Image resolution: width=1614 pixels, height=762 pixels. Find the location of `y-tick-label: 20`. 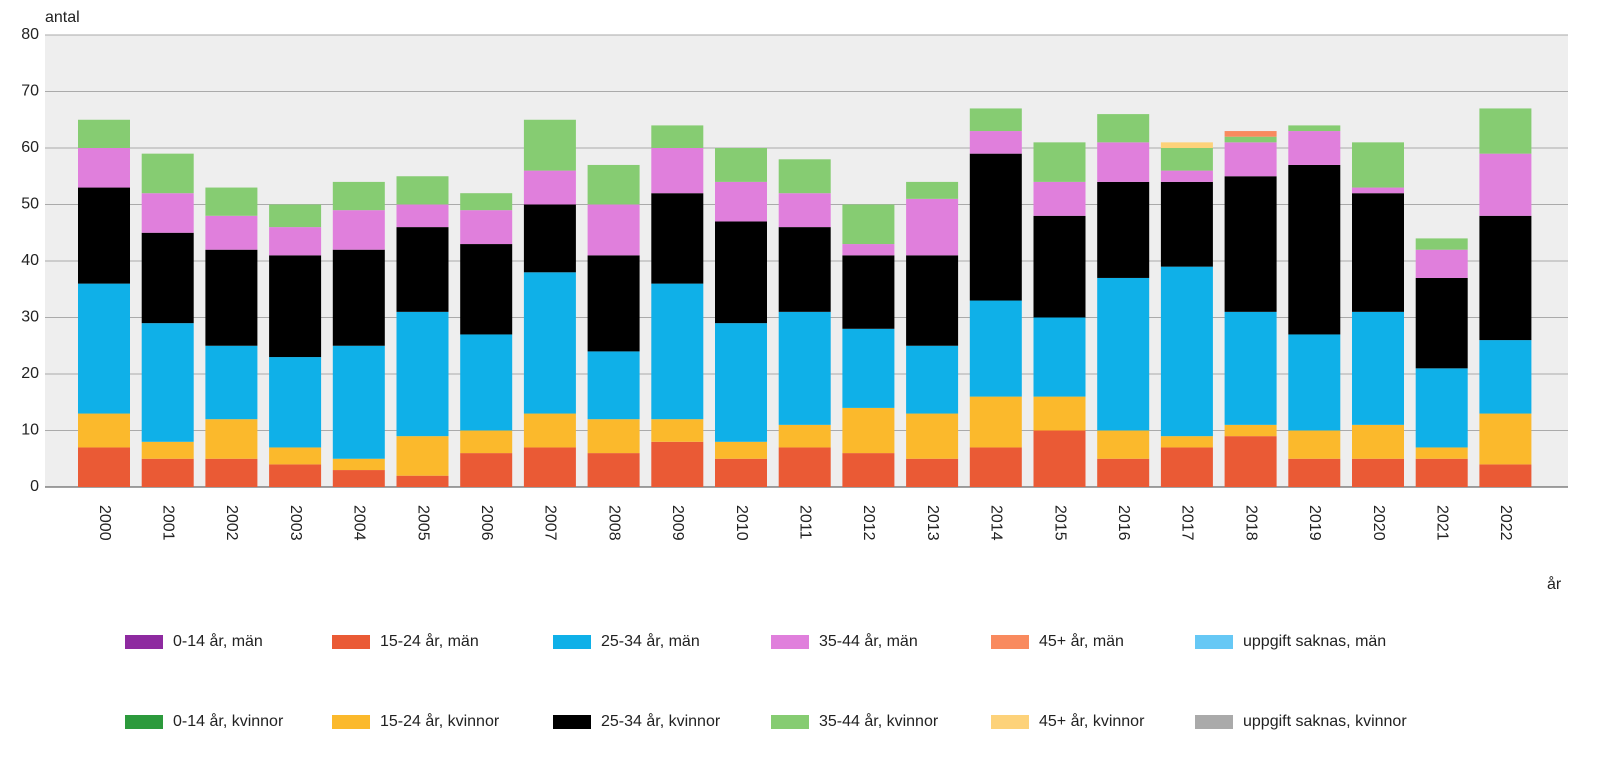

y-tick-label: 20 is located at coordinates (30, 373).